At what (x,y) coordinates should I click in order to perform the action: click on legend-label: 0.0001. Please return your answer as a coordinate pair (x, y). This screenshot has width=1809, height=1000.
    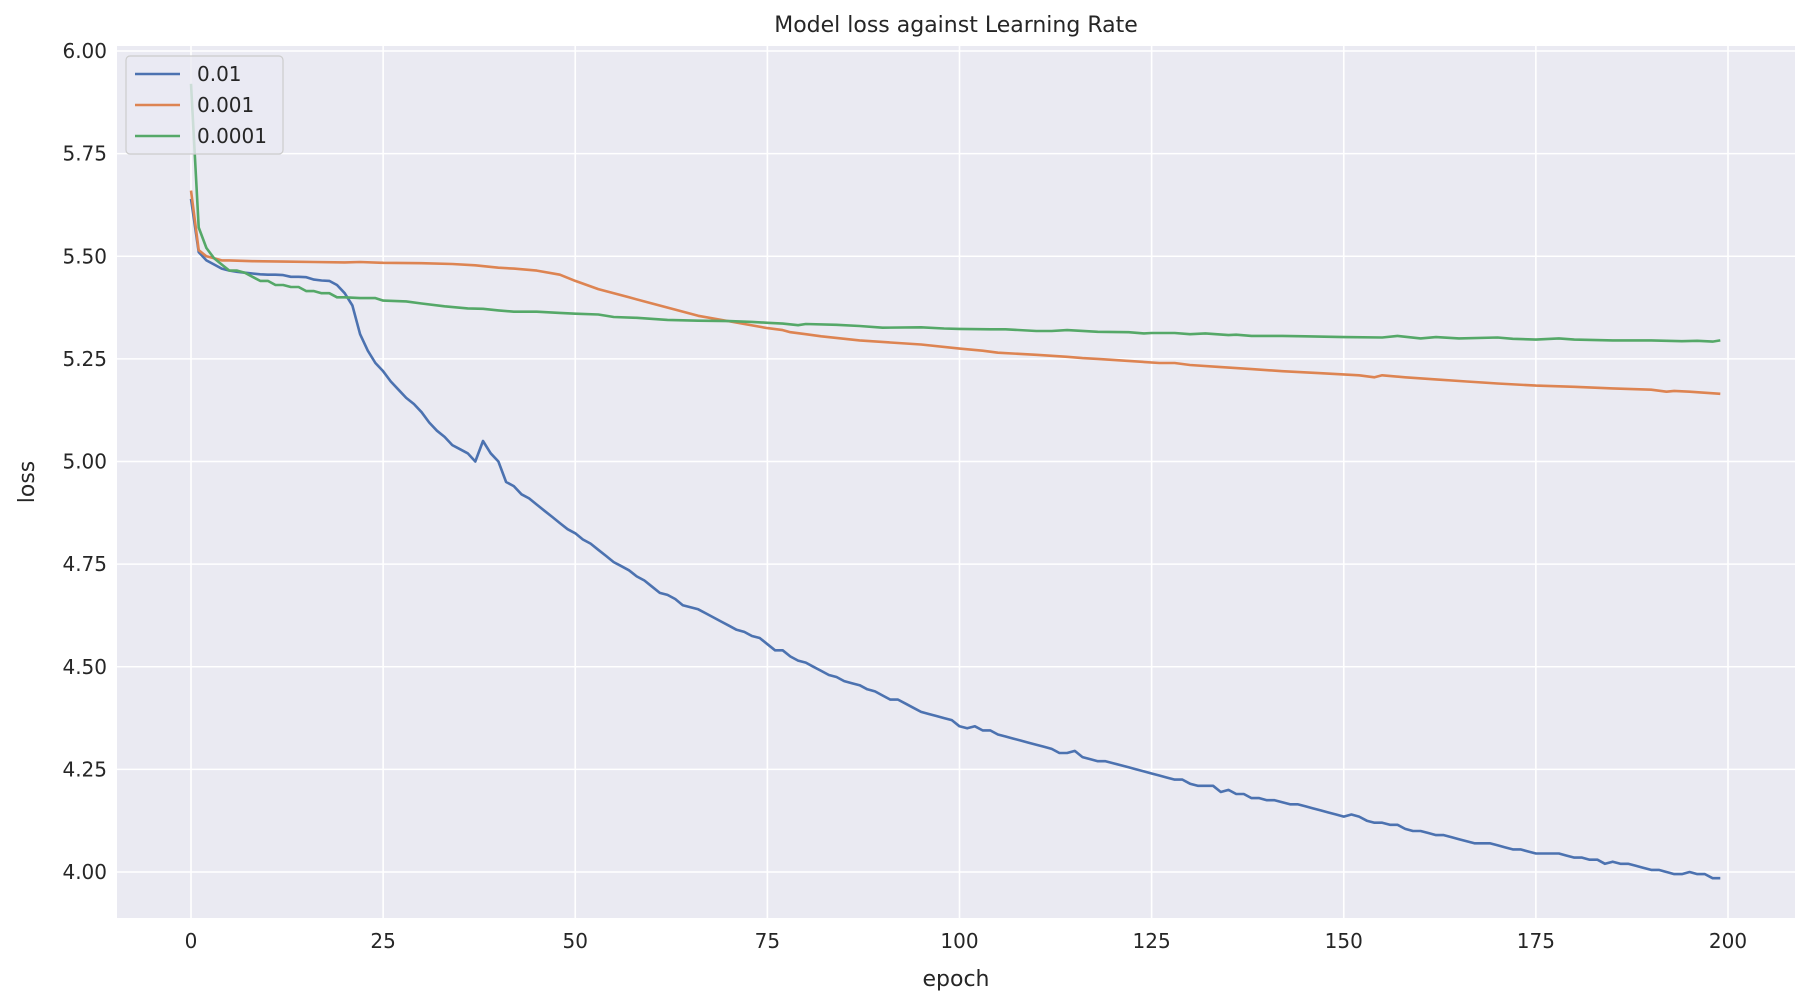
    Looking at the image, I should click on (232, 136).